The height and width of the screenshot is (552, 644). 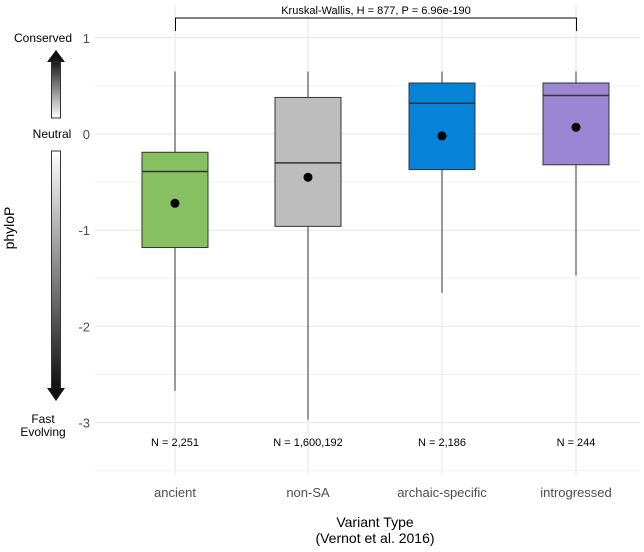 What do you see at coordinates (576, 443) in the screenshot?
I see `n-count-label: N = 244` at bounding box center [576, 443].